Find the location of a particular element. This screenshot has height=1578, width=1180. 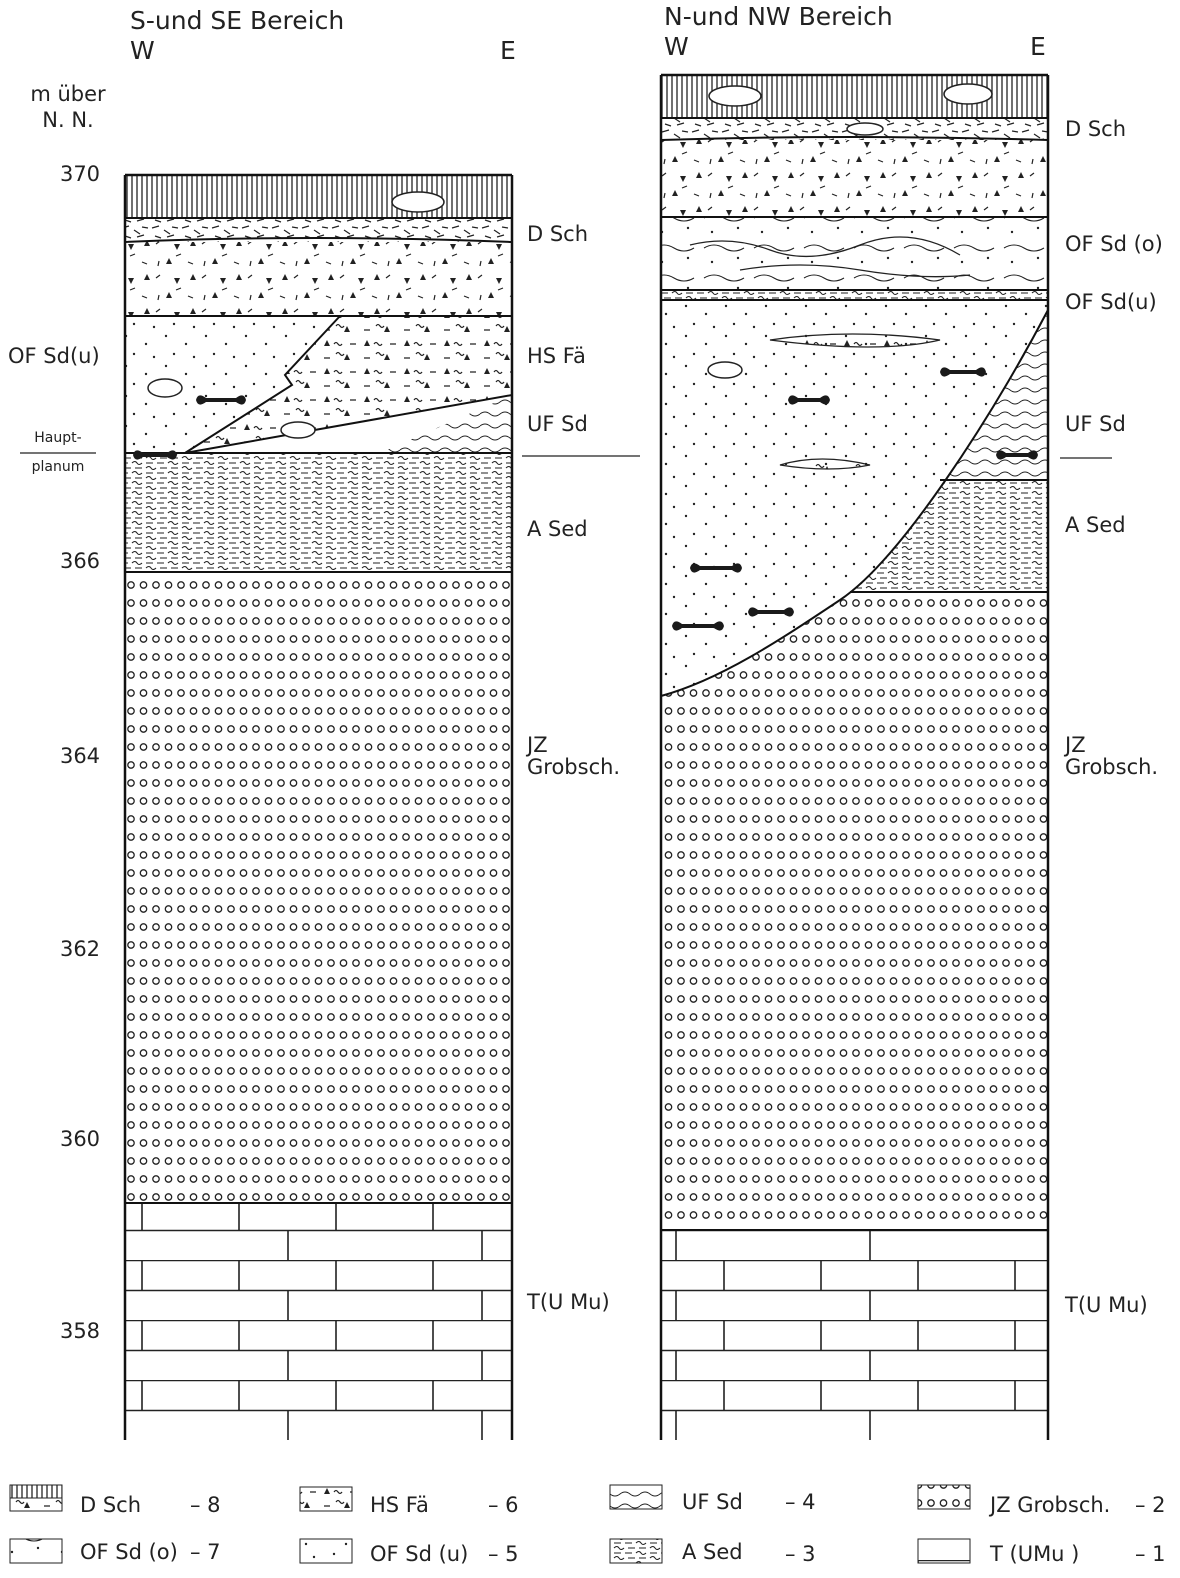

legend-code: – 1 is located at coordinates (1150, 1554).